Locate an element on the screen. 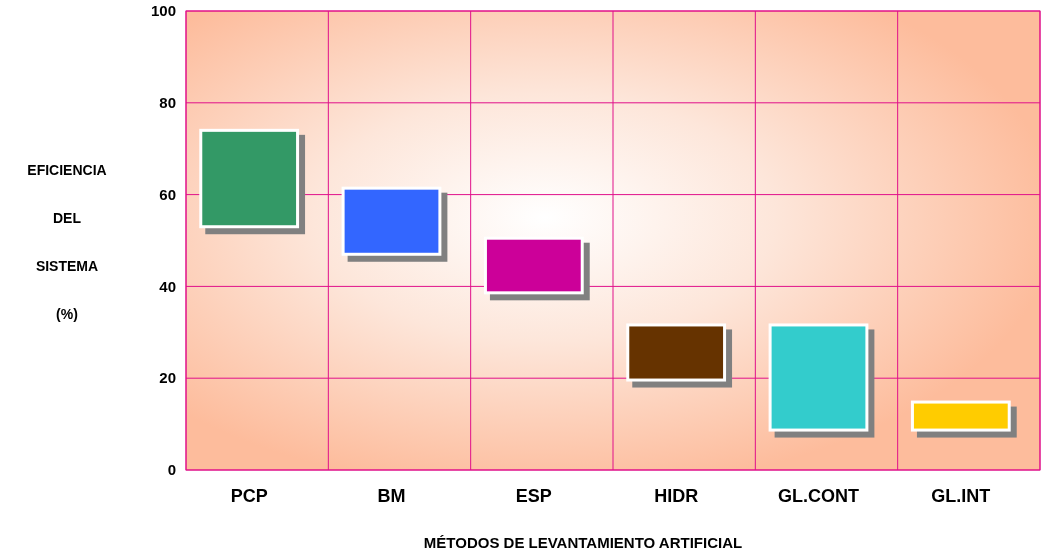  x-axis-title: MÉTODOS DE LEVANTAMIENTO ARTIFICIAL is located at coordinates (583, 542).